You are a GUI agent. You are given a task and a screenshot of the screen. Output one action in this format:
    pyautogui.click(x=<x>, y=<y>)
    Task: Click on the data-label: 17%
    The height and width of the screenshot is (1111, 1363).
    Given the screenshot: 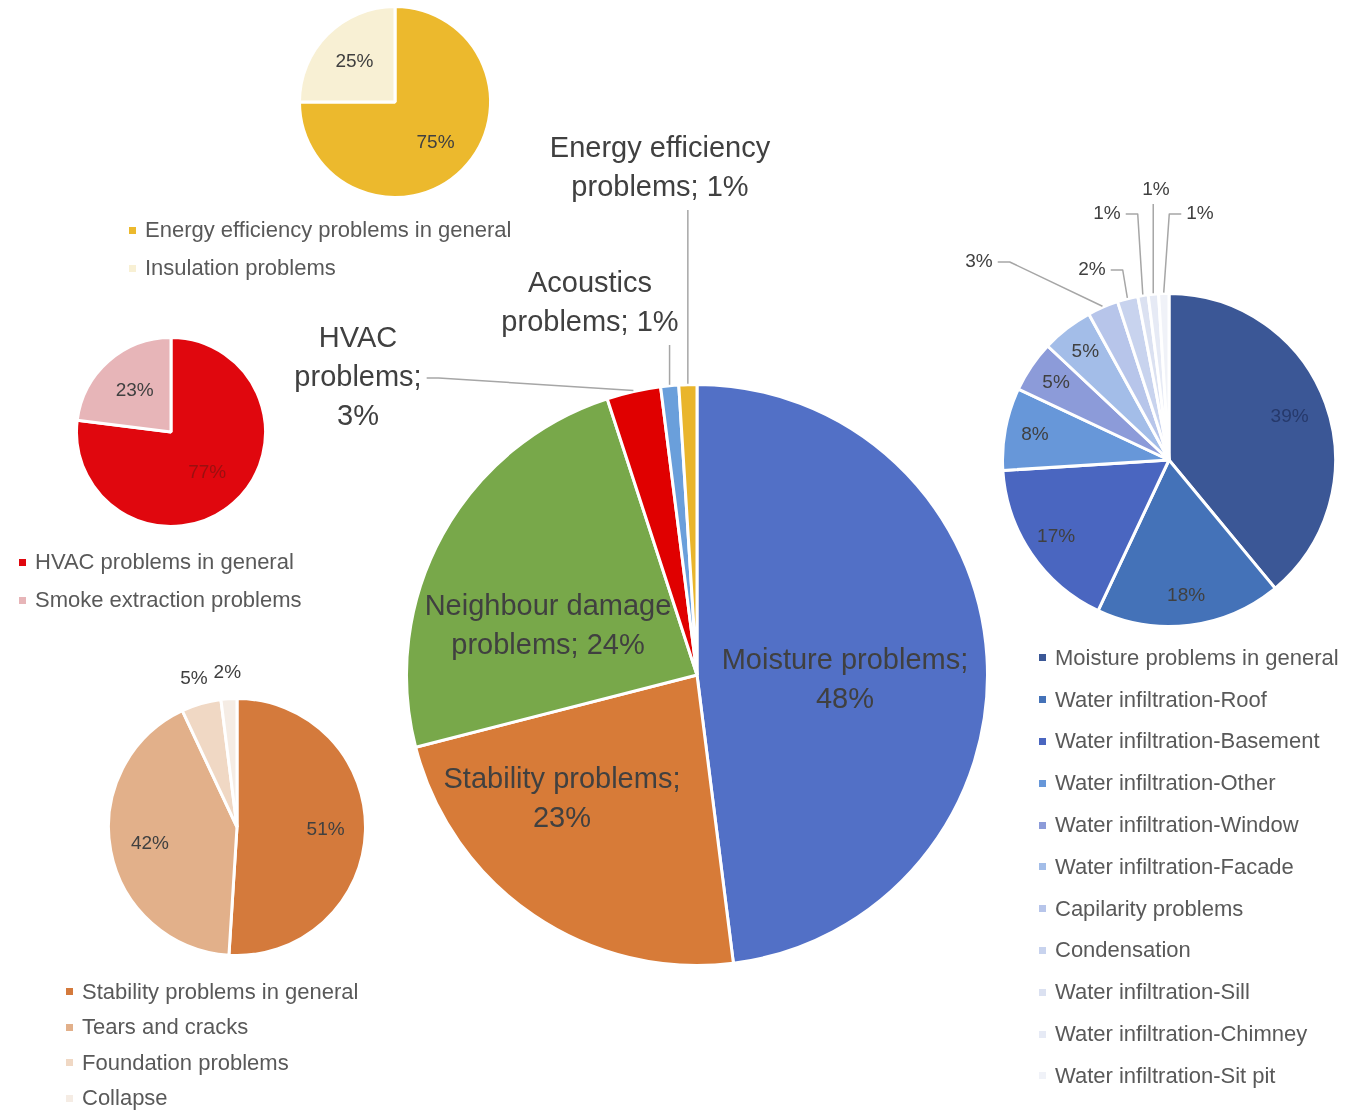 What is the action you would take?
    pyautogui.click(x=1056, y=535)
    